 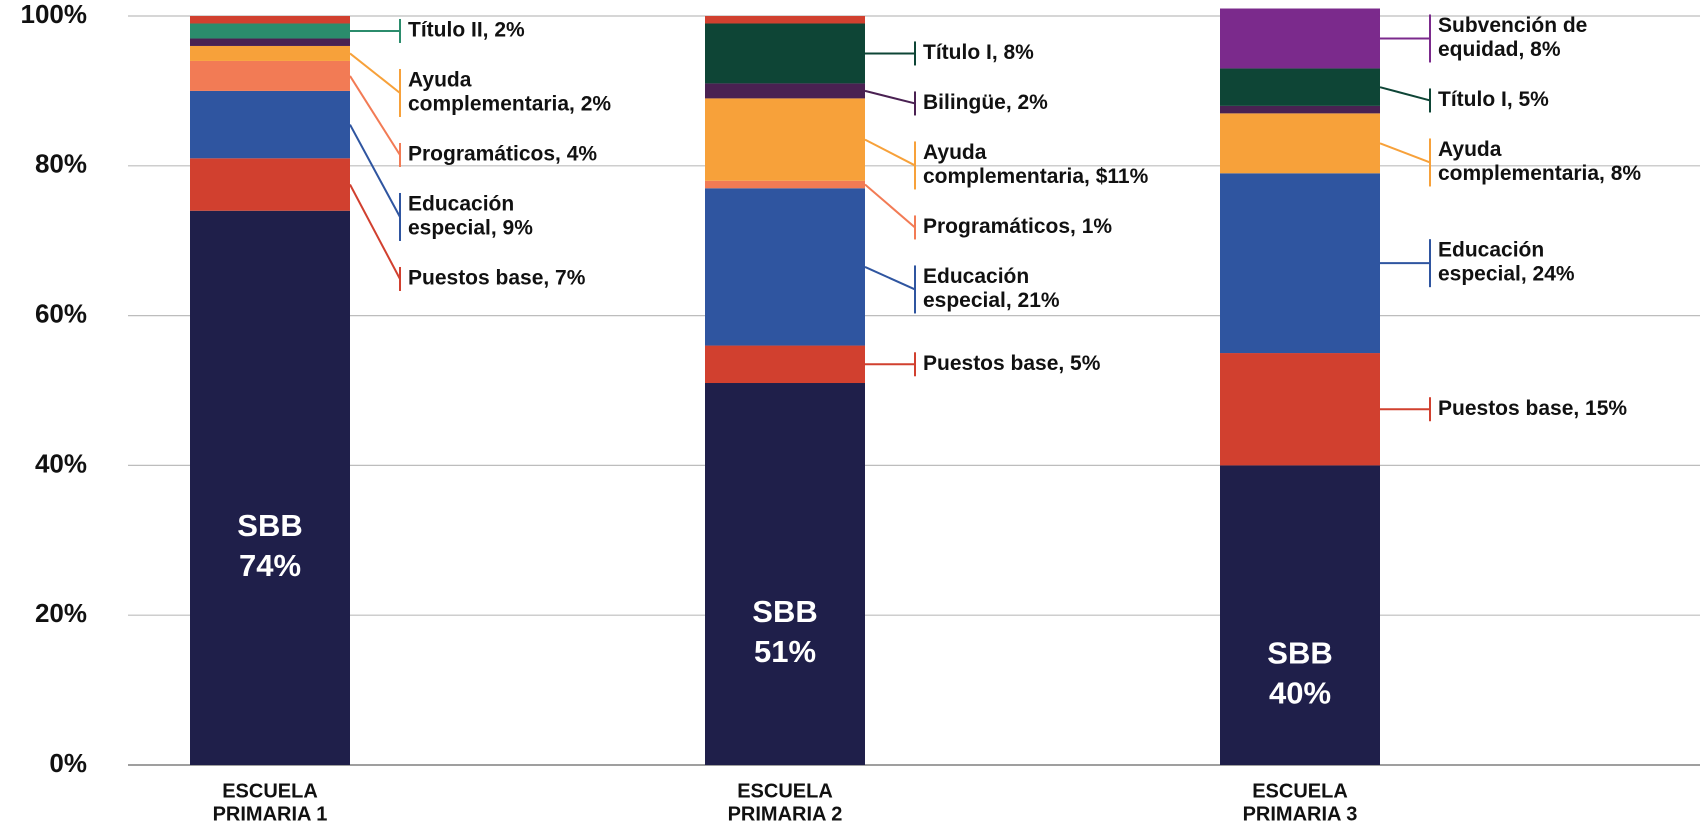 I want to click on y-tick-label: 60%, so click(x=61, y=313).